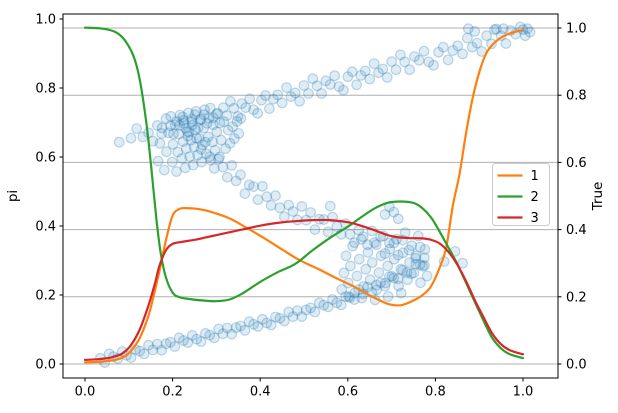  Describe the element at coordinates (260, 392) in the screenshot. I see `x-tick-label: 0.4` at that location.